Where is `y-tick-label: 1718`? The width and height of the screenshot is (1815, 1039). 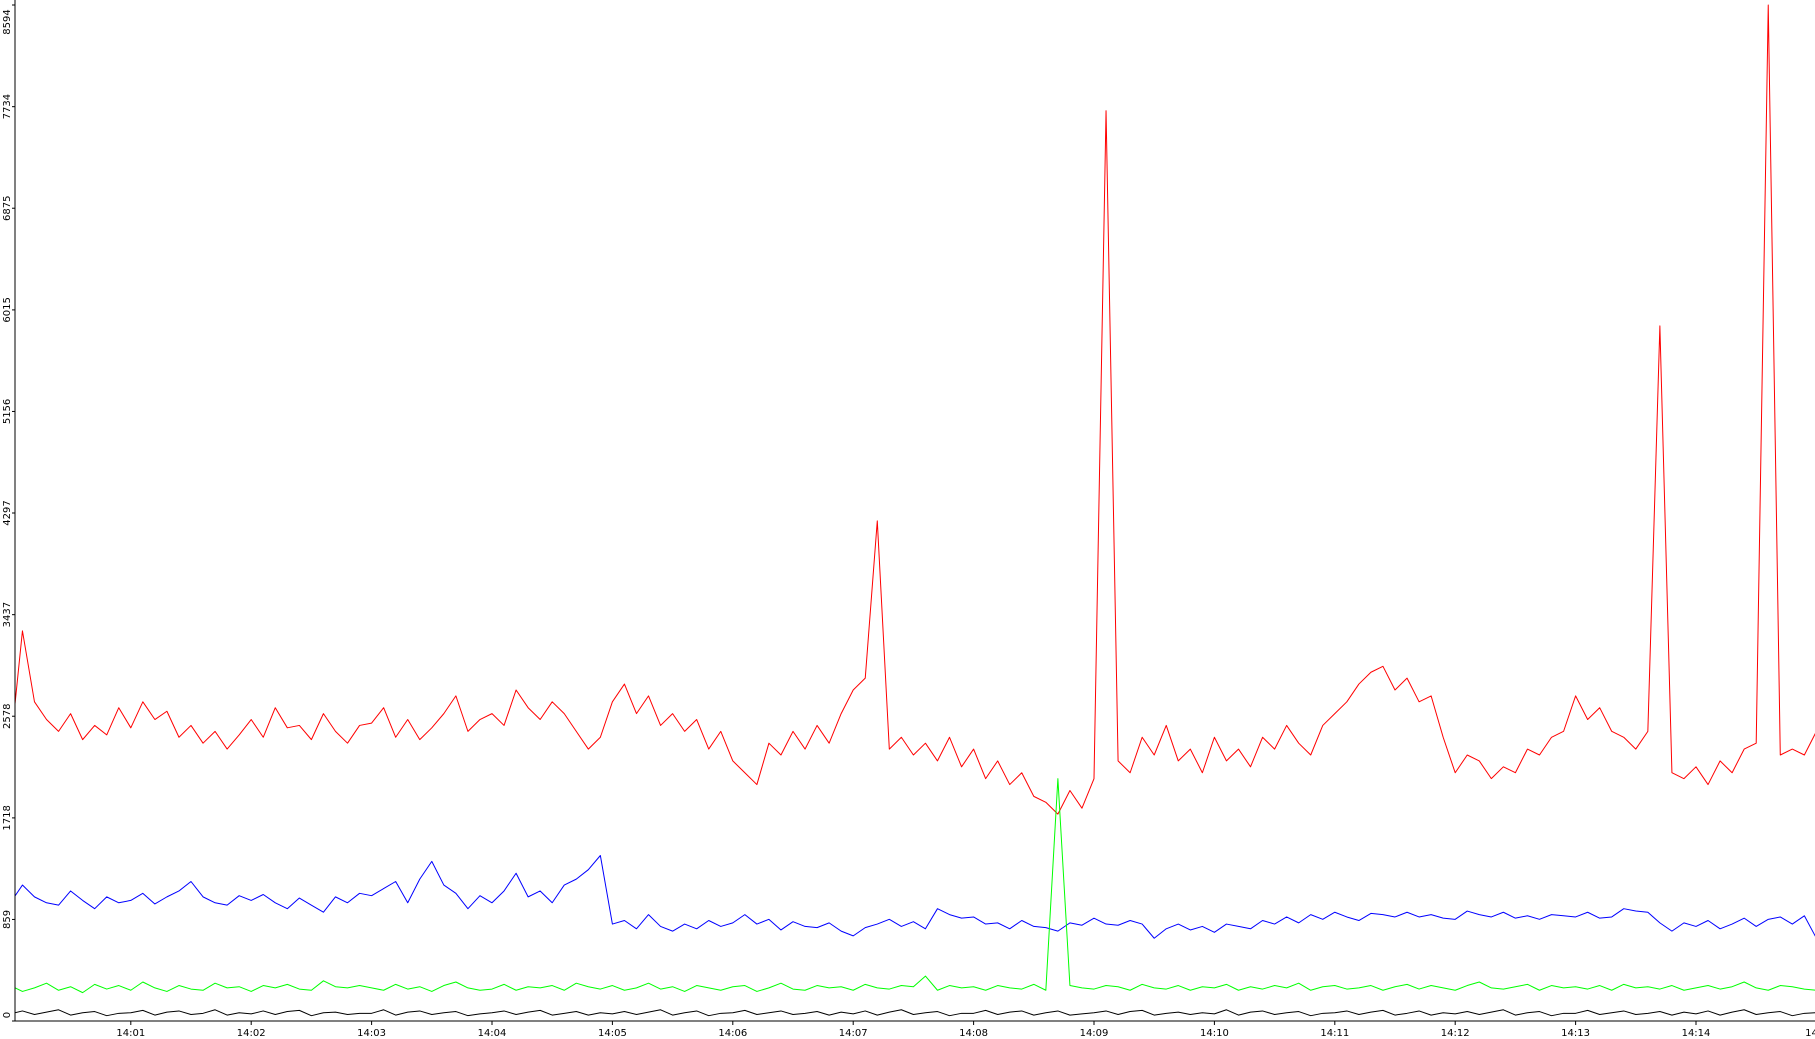 y-tick-label: 1718 is located at coordinates (7, 817).